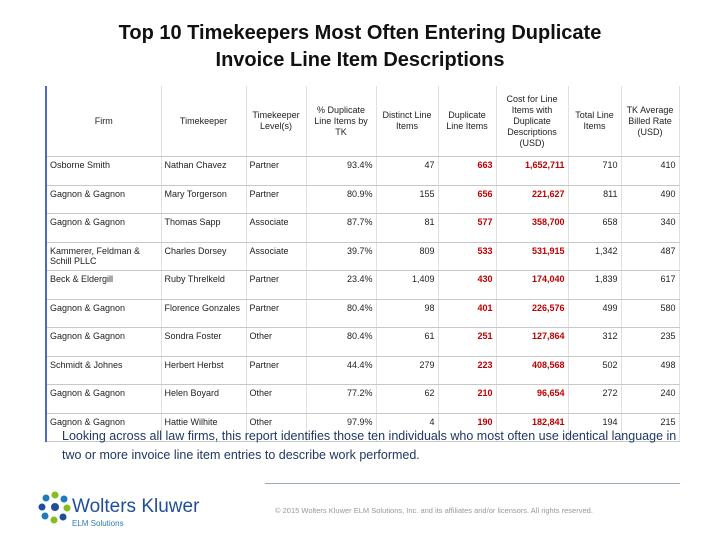  Describe the element at coordinates (204, 313) in the screenshot. I see `table-cell: Florence Gonzales` at that location.